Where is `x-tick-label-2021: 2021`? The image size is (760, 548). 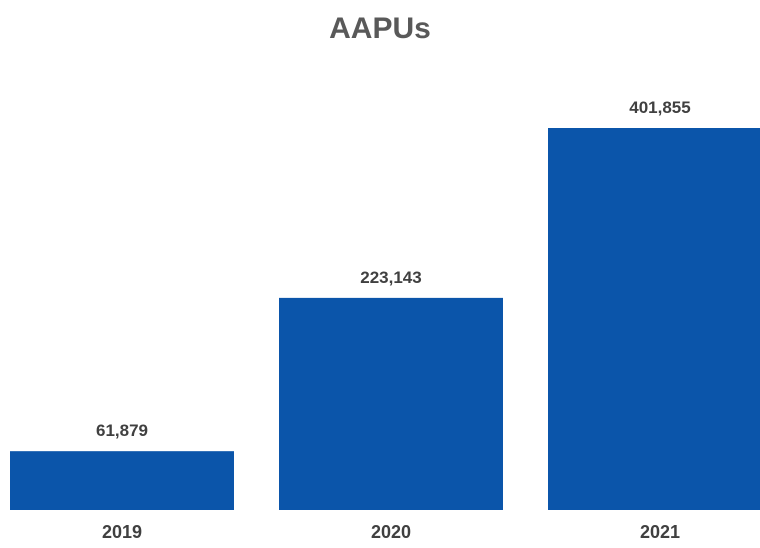
x-tick-label-2021: 2021 is located at coordinates (660, 532).